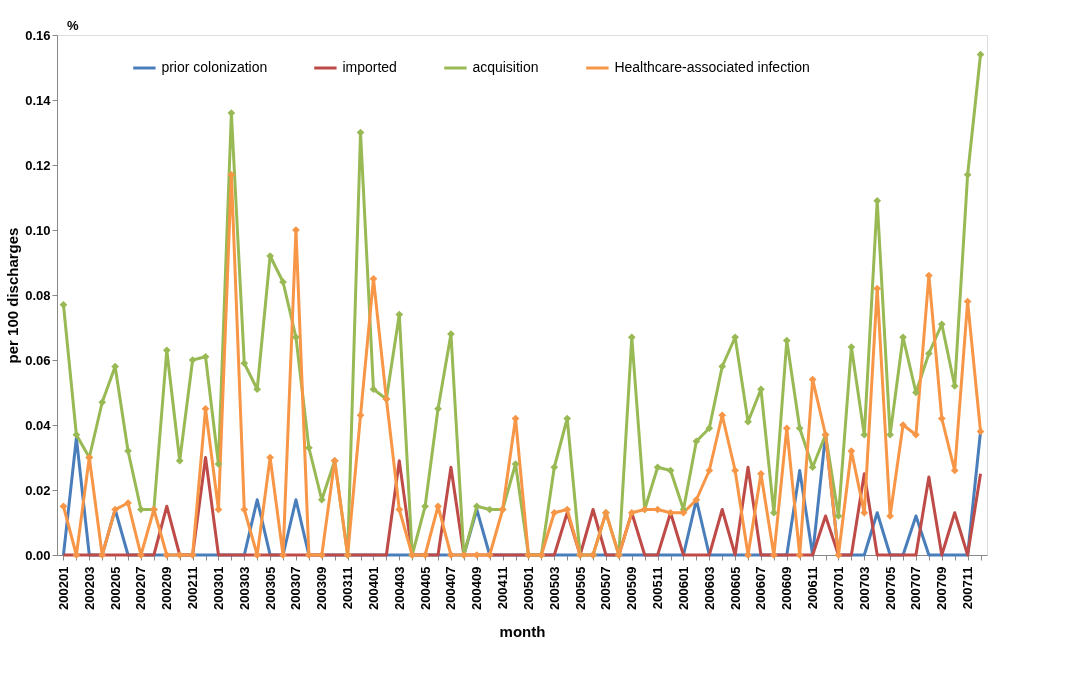 This screenshot has height=682, width=1065. I want to click on legend-label: imported, so click(369, 67).